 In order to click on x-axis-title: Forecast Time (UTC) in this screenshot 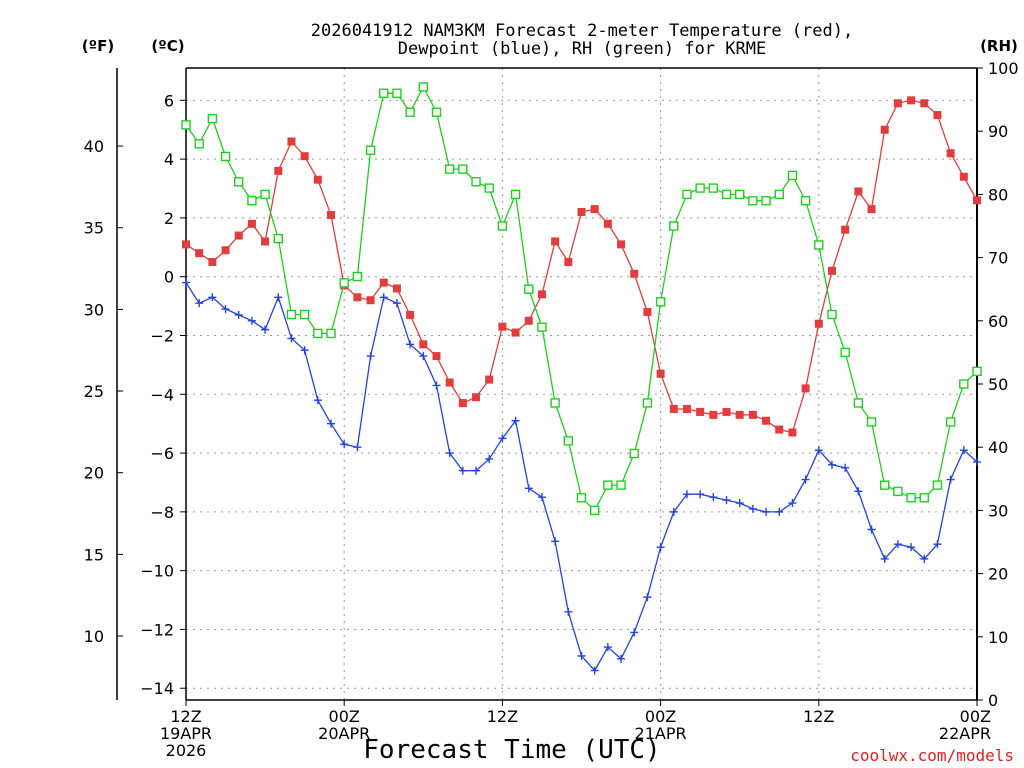, I will do `click(511, 750)`.